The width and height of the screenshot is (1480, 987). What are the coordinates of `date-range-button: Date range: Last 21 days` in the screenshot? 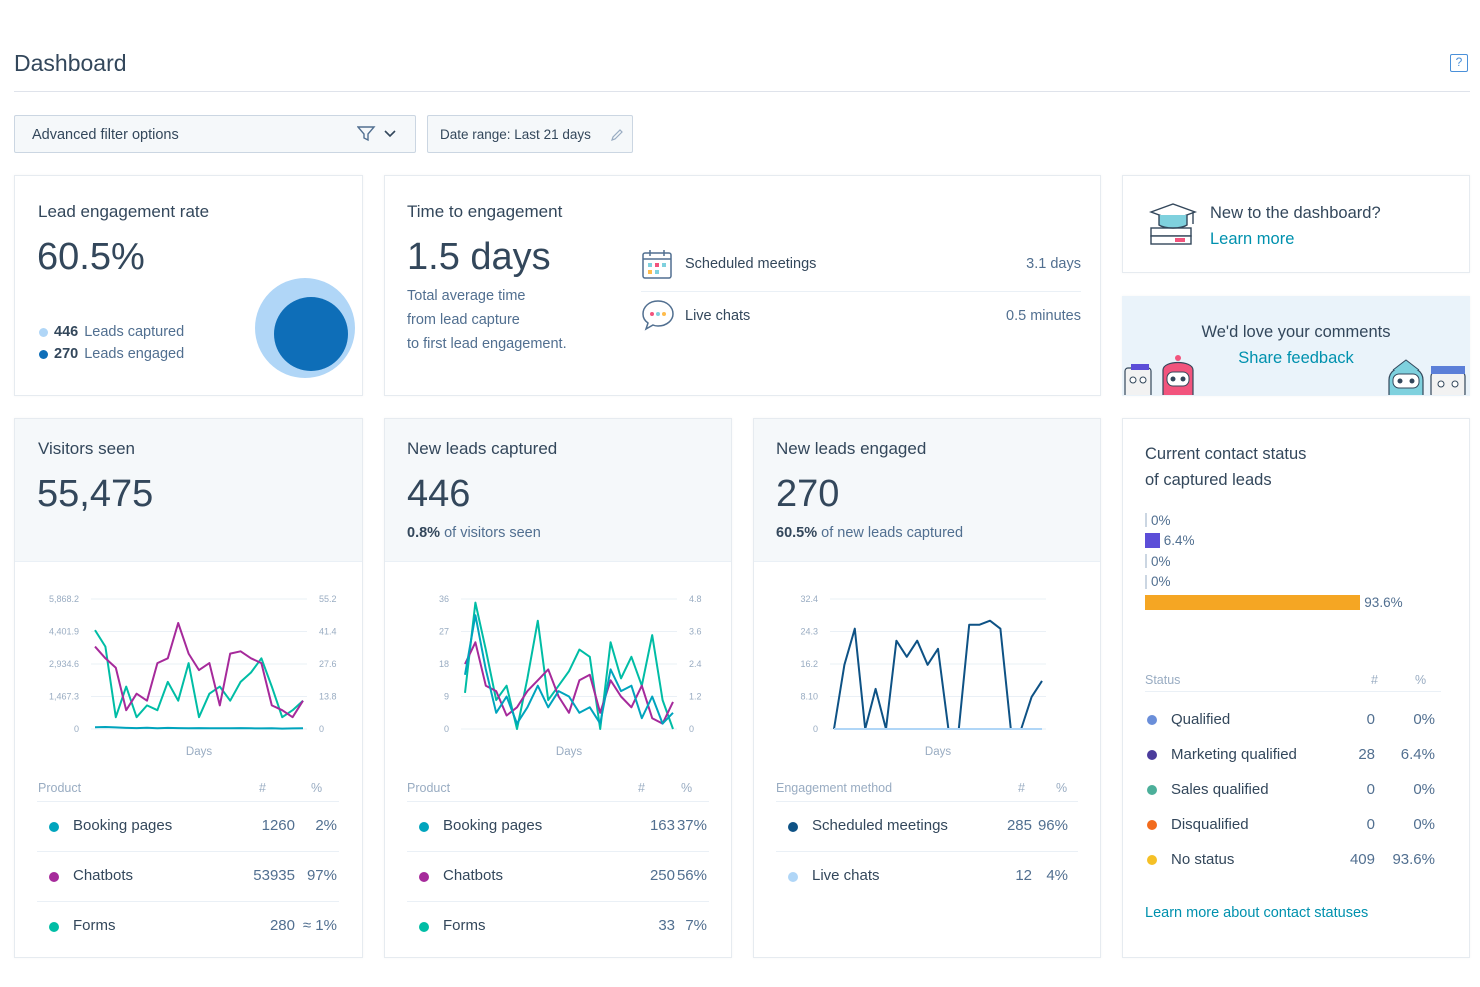 It's located at (530, 134).